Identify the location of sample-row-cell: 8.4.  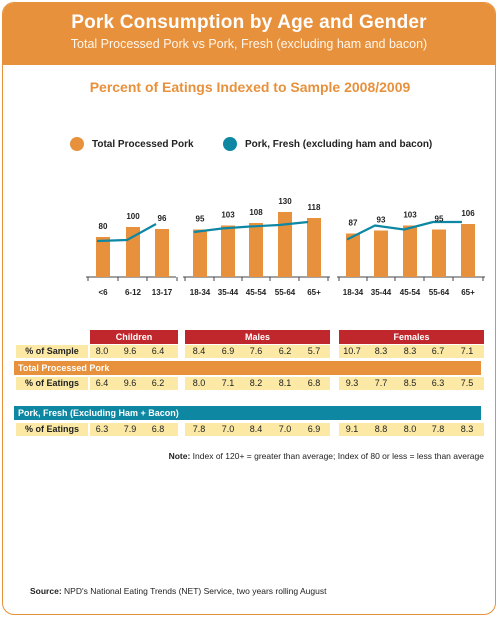
(199, 351).